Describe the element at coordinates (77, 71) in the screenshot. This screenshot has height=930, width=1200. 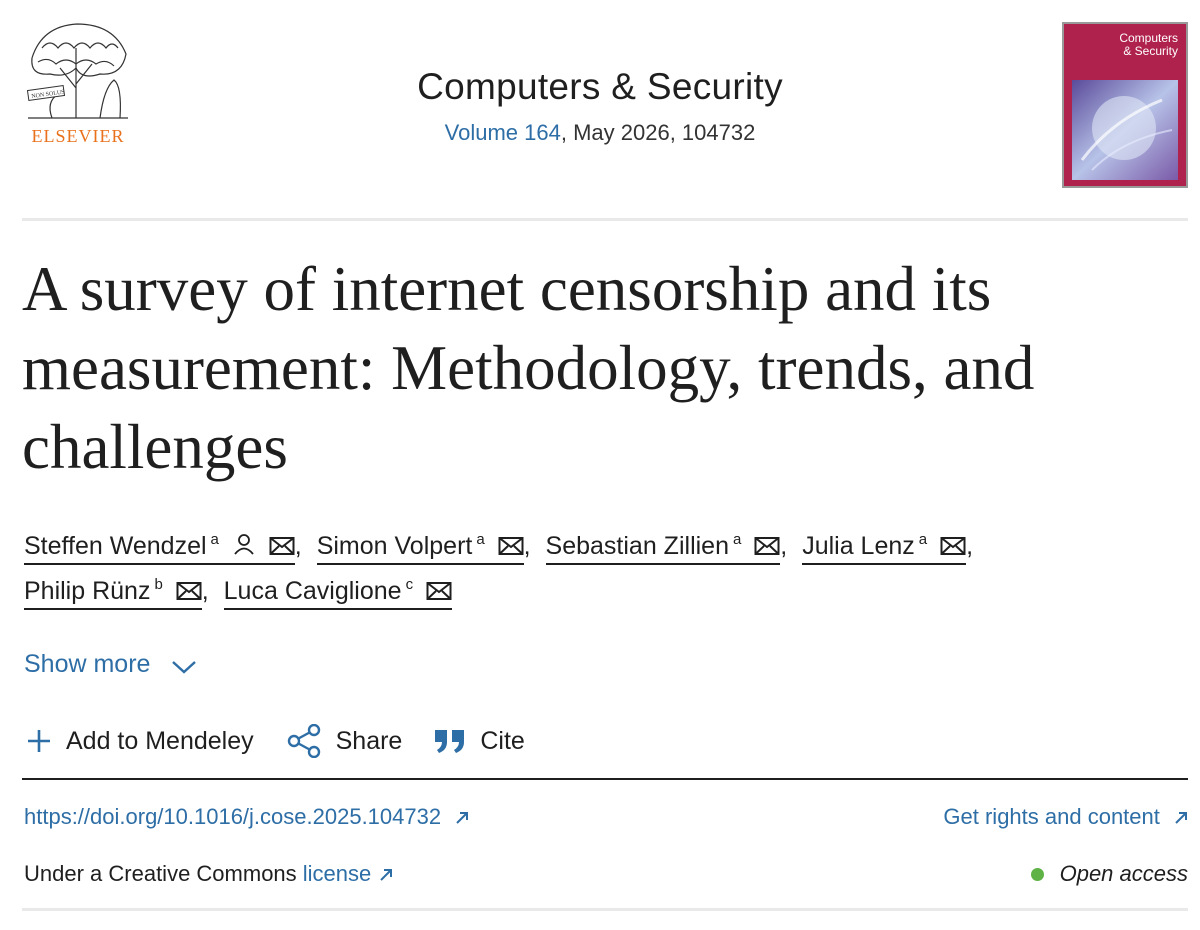
I see `elsevier-tree-logo: NON SOLUS` at that location.